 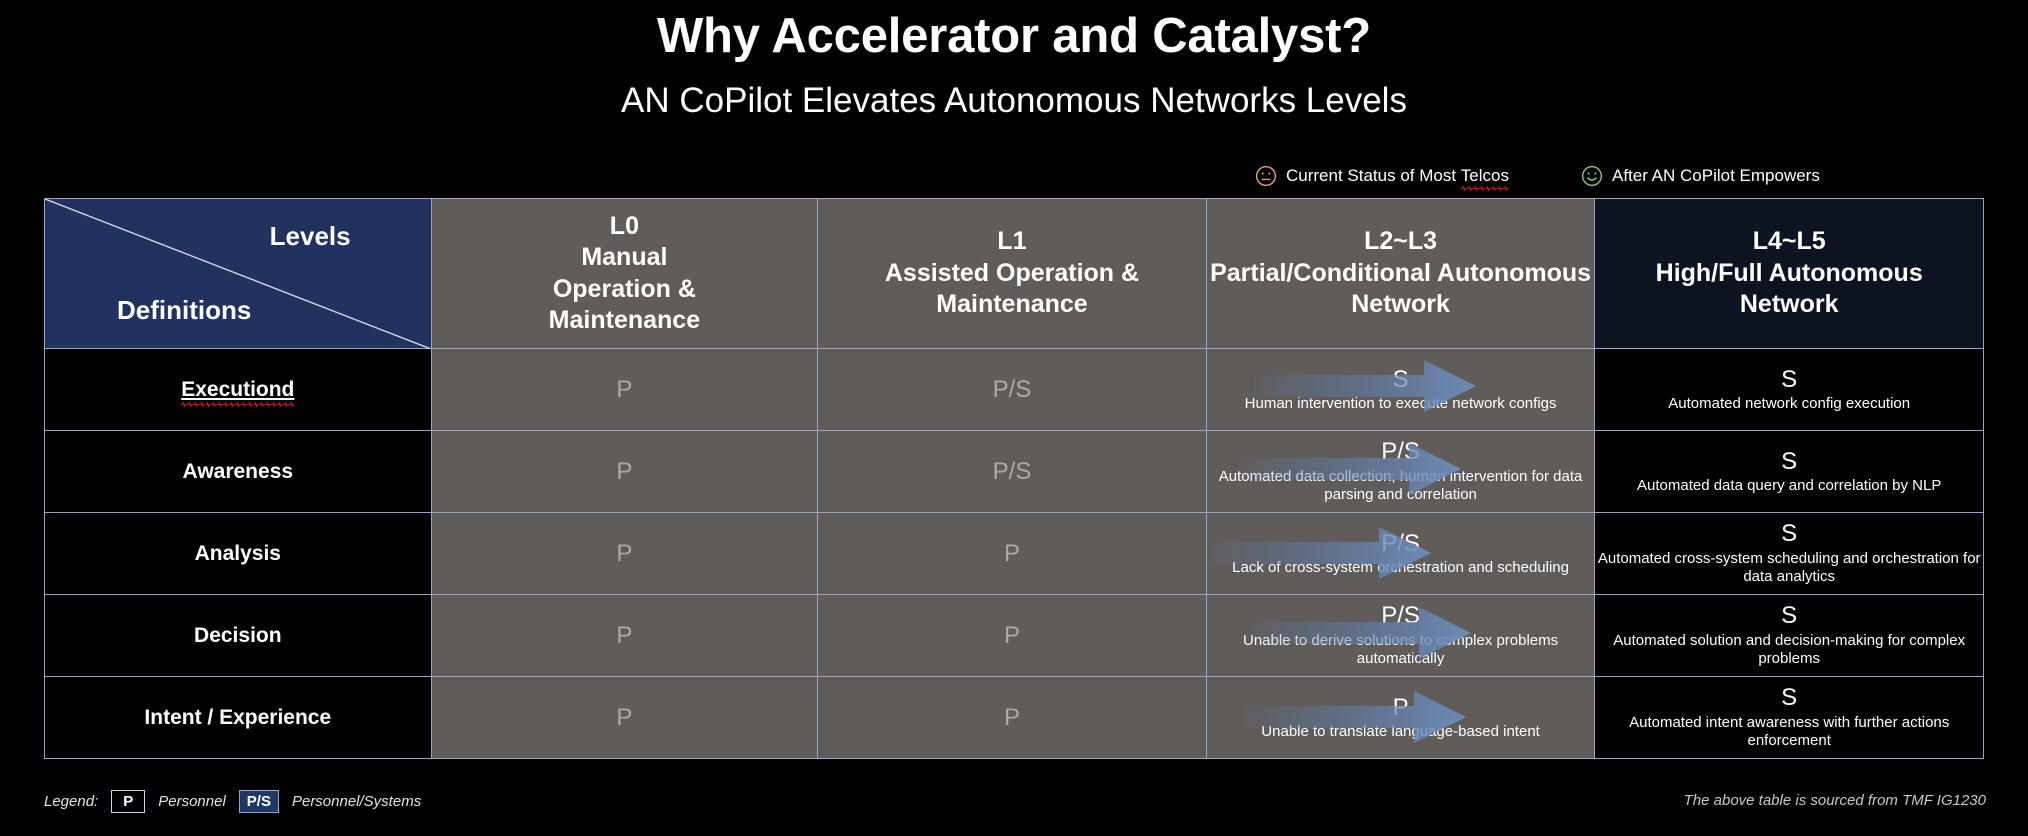 I want to click on row-label-awareness: Awareness, so click(x=238, y=471).